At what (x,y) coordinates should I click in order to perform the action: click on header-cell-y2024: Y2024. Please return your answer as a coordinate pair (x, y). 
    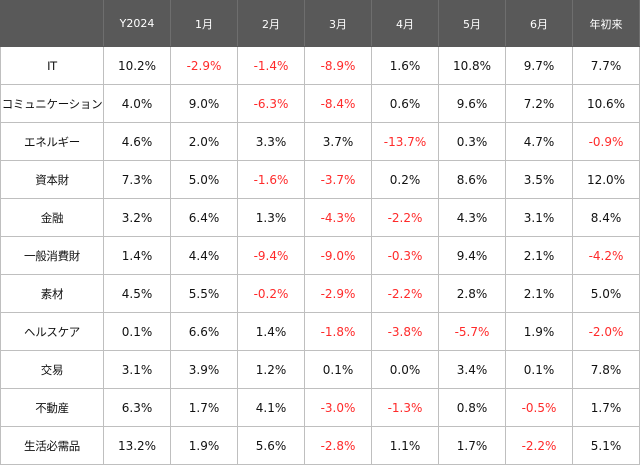
    Looking at the image, I should click on (137, 23).